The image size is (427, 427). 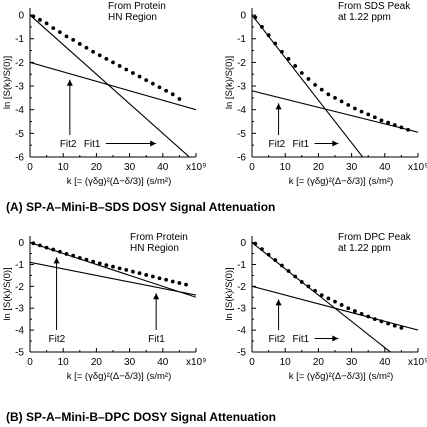 I want to click on panel-annotation: From DPC Peak, so click(x=375, y=237).